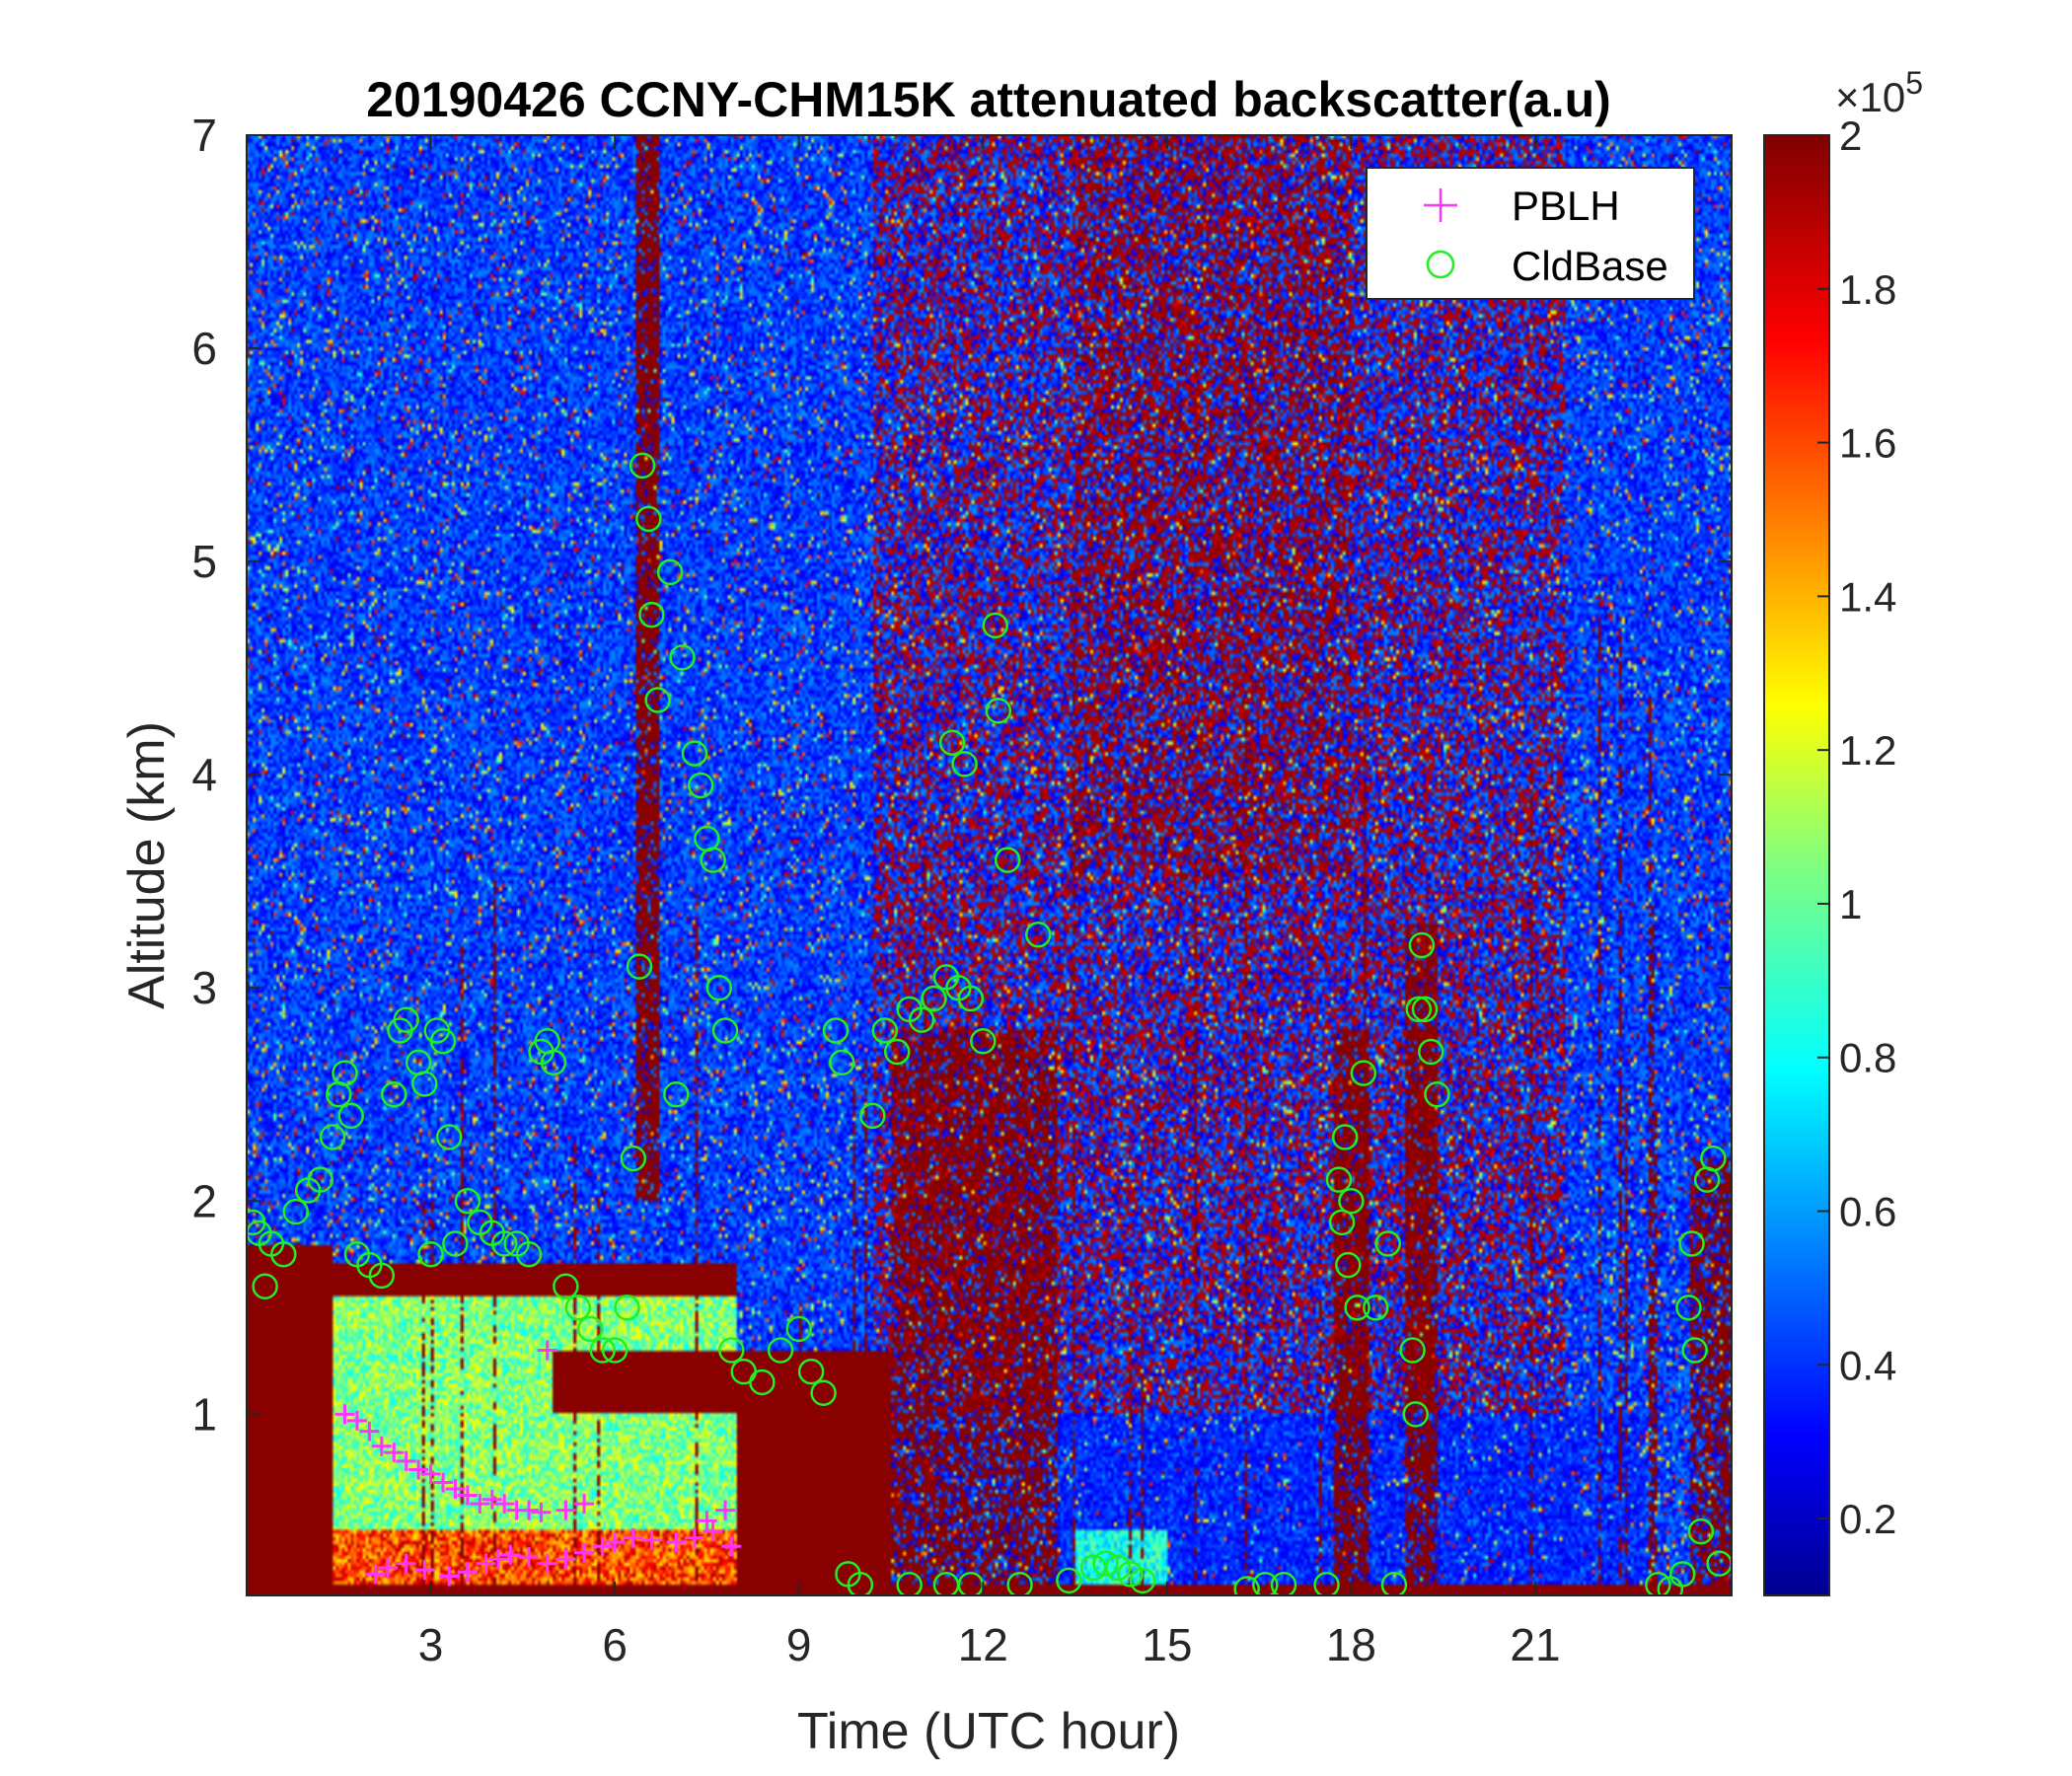  Describe the element at coordinates (204, 1201) in the screenshot. I see `y-tick-label: 2` at that location.